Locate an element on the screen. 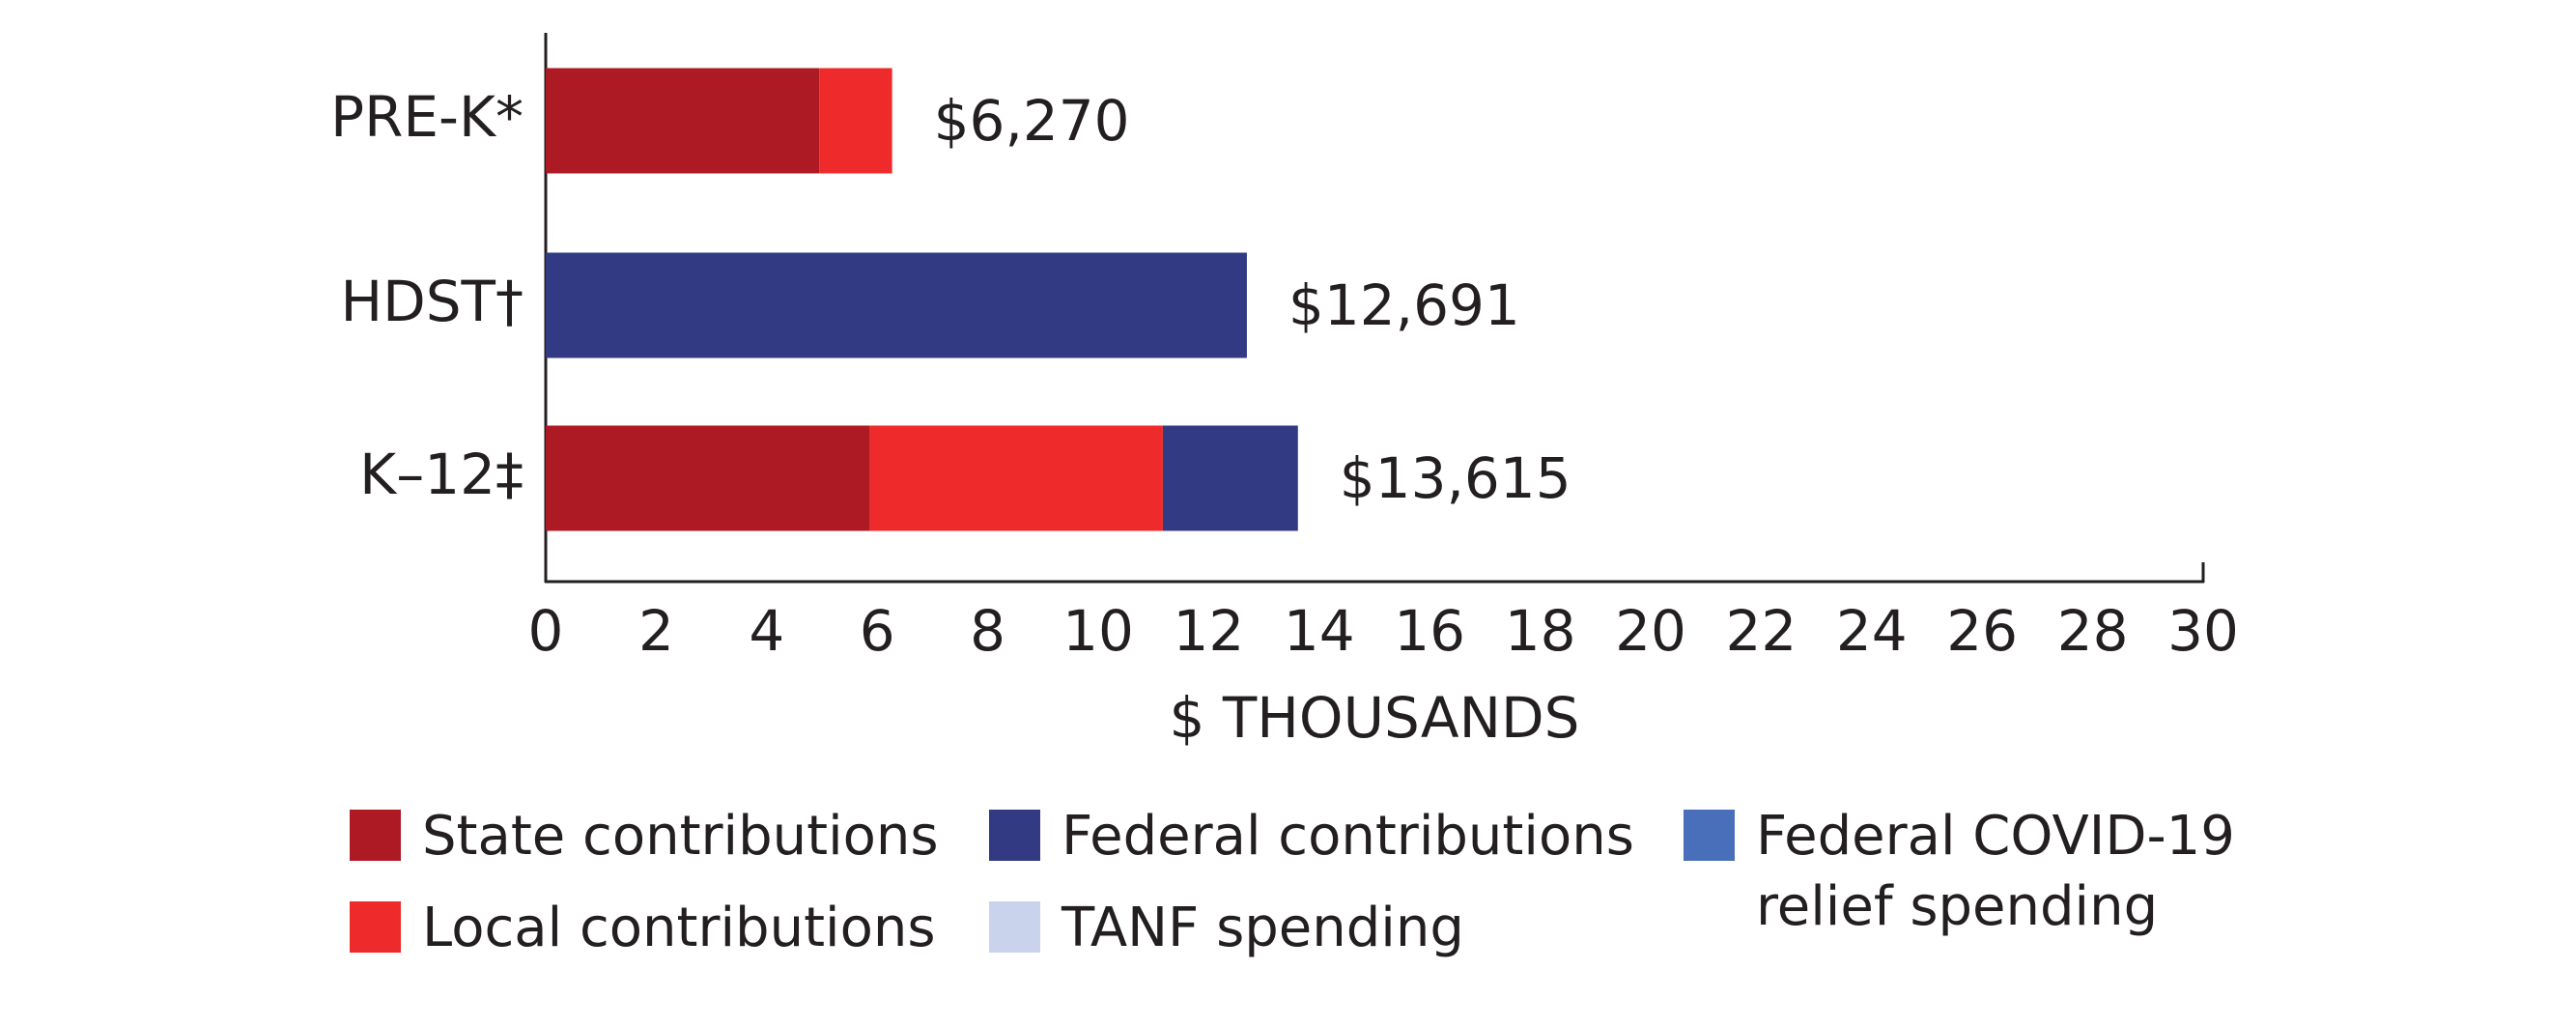  legend-label: Local contributions is located at coordinates (679, 928).